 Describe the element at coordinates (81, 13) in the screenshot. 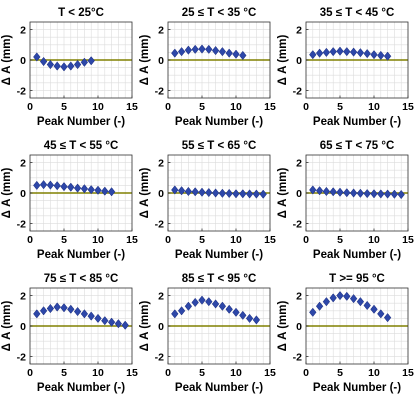

I see `subplot-title: T < 25°C` at that location.